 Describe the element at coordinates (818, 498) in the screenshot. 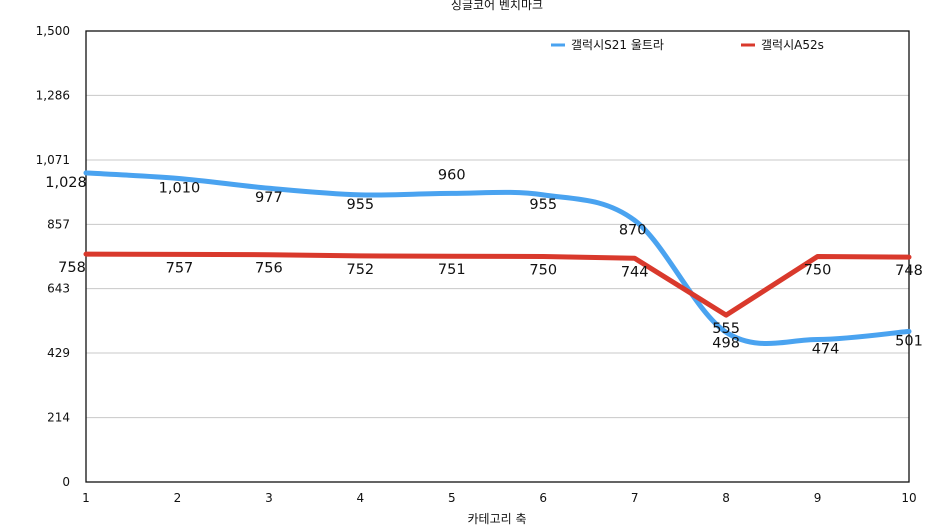

I see `x-tick-label: 9` at that location.